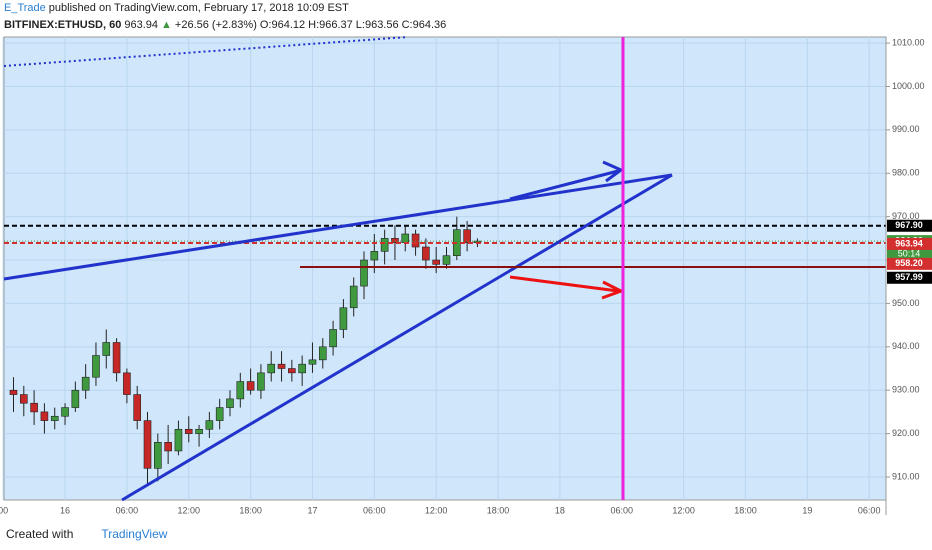  Describe the element at coordinates (134, 534) in the screenshot. I see `brand: TradingView` at that location.